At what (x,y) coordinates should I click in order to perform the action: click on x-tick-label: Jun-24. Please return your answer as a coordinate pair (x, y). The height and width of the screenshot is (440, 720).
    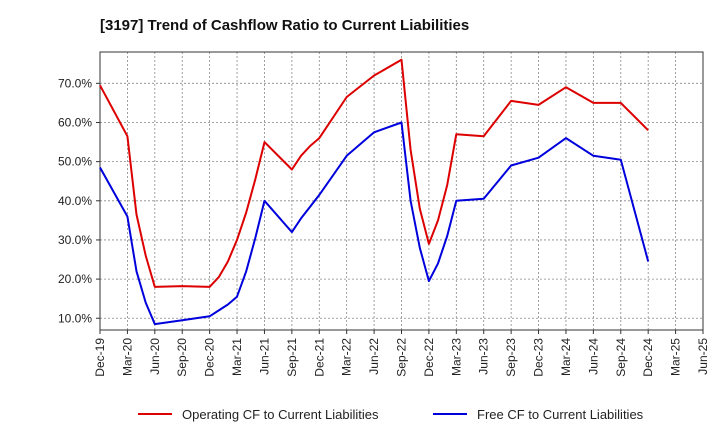
    Looking at the image, I should click on (593, 356).